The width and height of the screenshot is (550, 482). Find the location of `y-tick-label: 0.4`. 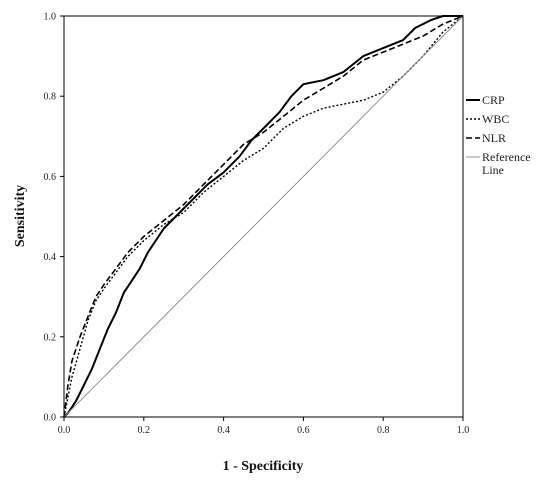

y-tick-label: 0.4 is located at coordinates (50, 257).